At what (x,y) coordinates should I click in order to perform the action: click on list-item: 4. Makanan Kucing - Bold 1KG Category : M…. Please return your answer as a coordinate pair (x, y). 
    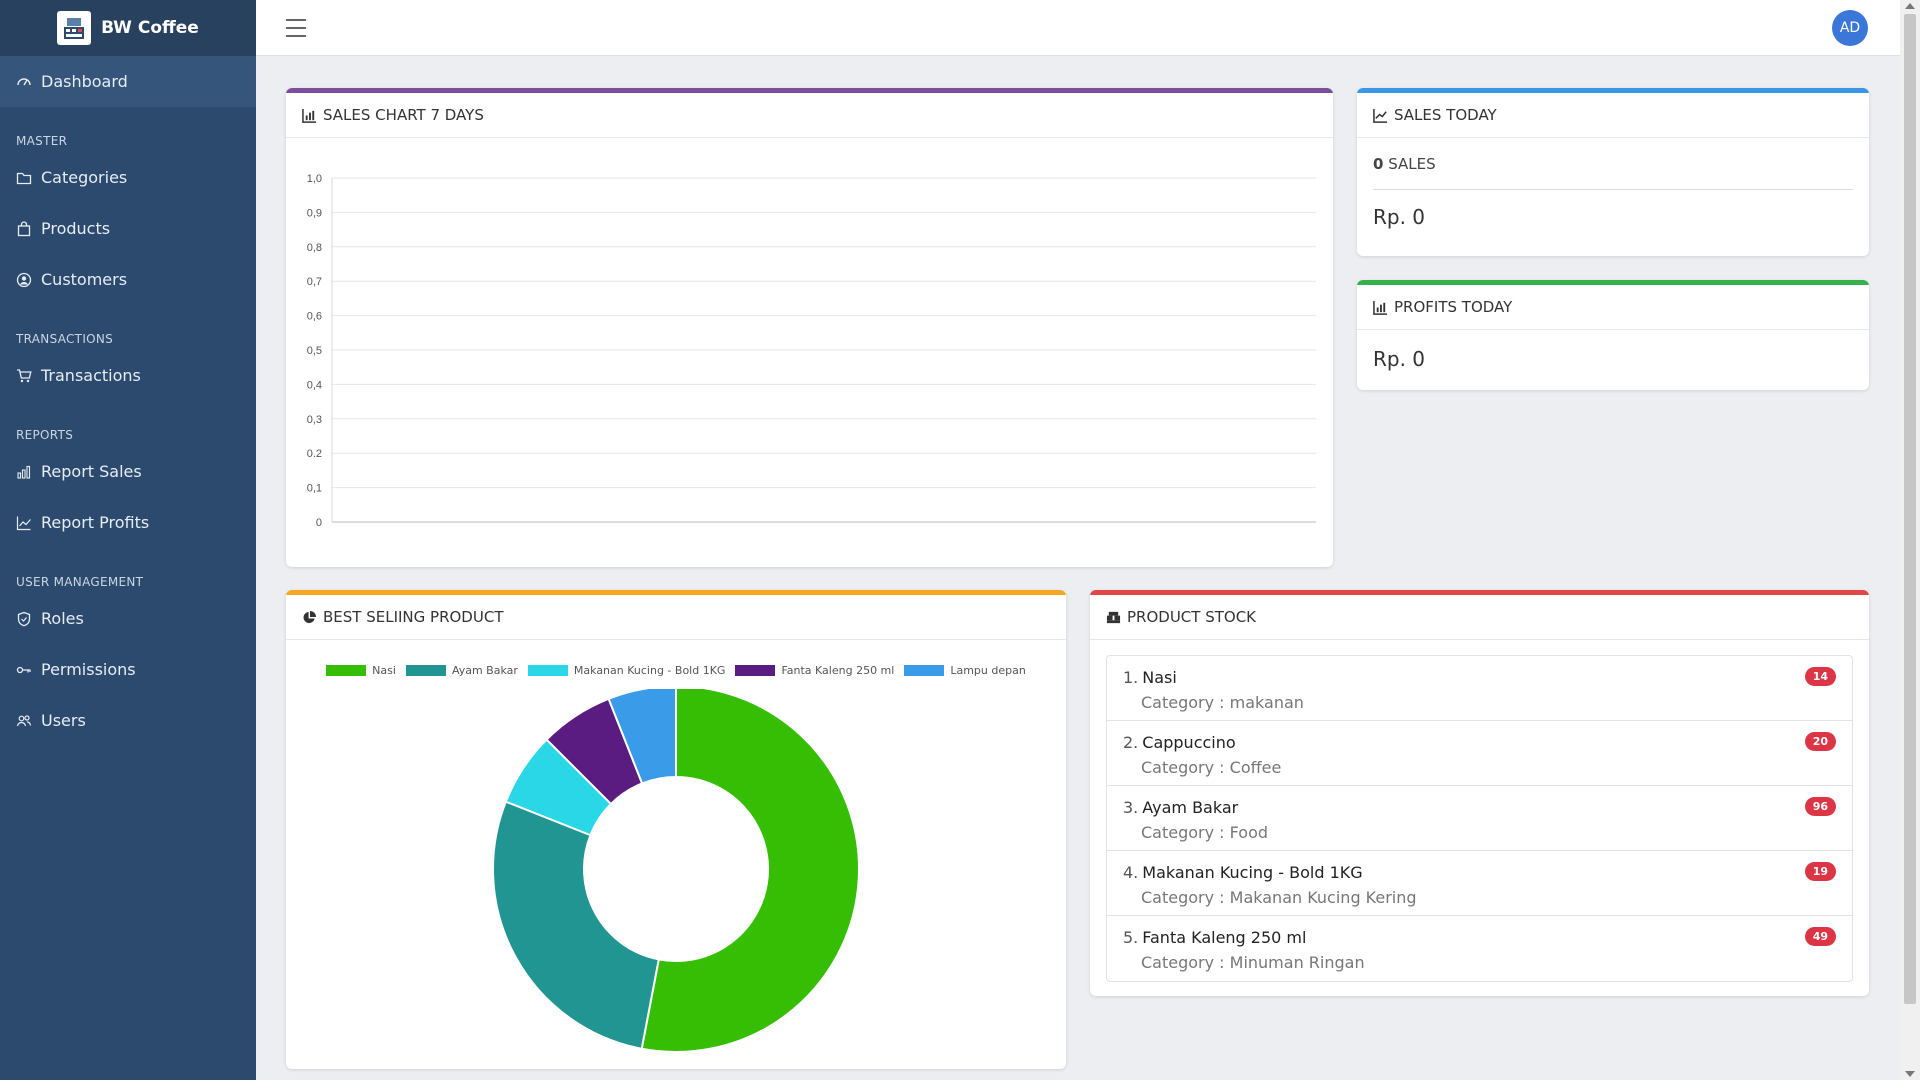
    Looking at the image, I should click on (1479, 883).